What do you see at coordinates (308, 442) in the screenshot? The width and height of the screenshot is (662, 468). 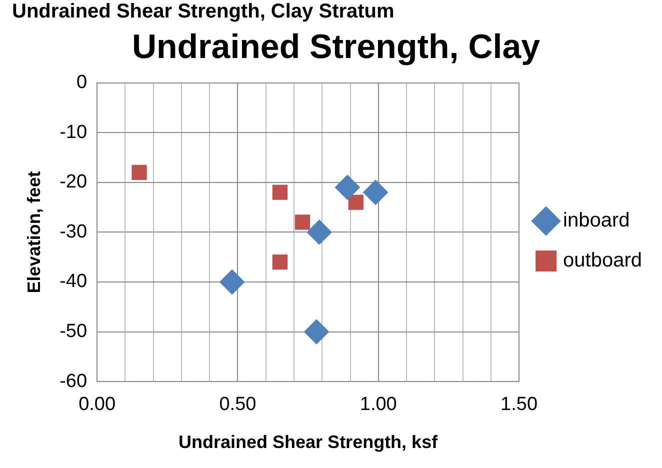 I see `x-axis-title: Undrained Shear Strength, ksf` at bounding box center [308, 442].